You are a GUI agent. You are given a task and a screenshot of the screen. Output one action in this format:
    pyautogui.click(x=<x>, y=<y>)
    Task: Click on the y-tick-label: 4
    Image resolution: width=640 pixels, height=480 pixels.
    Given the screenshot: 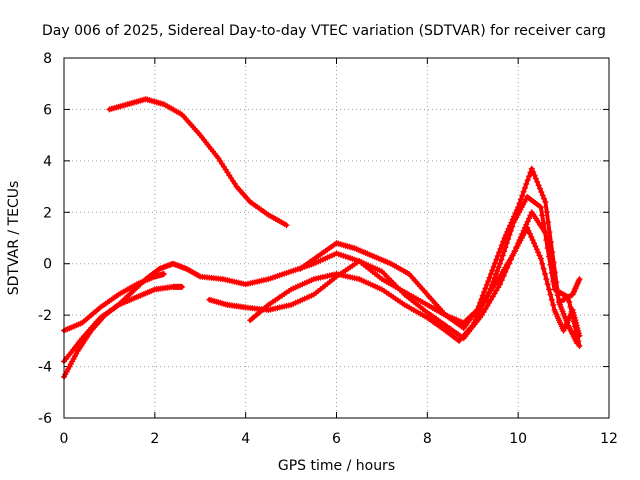 What is the action you would take?
    pyautogui.click(x=47, y=162)
    